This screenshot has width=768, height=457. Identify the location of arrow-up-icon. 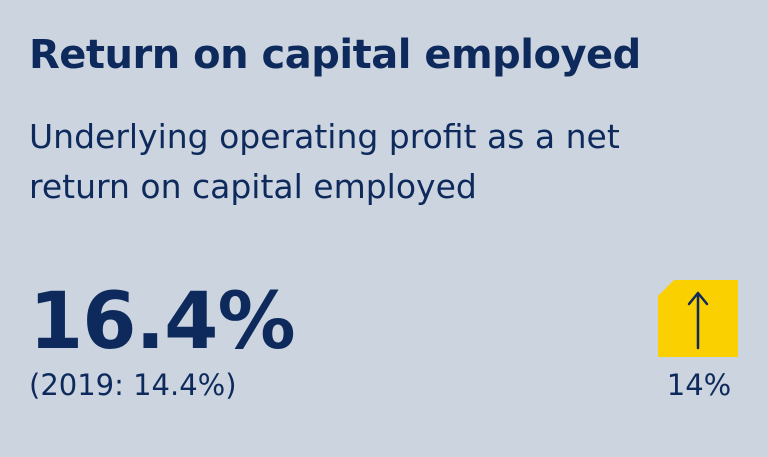
(698, 318).